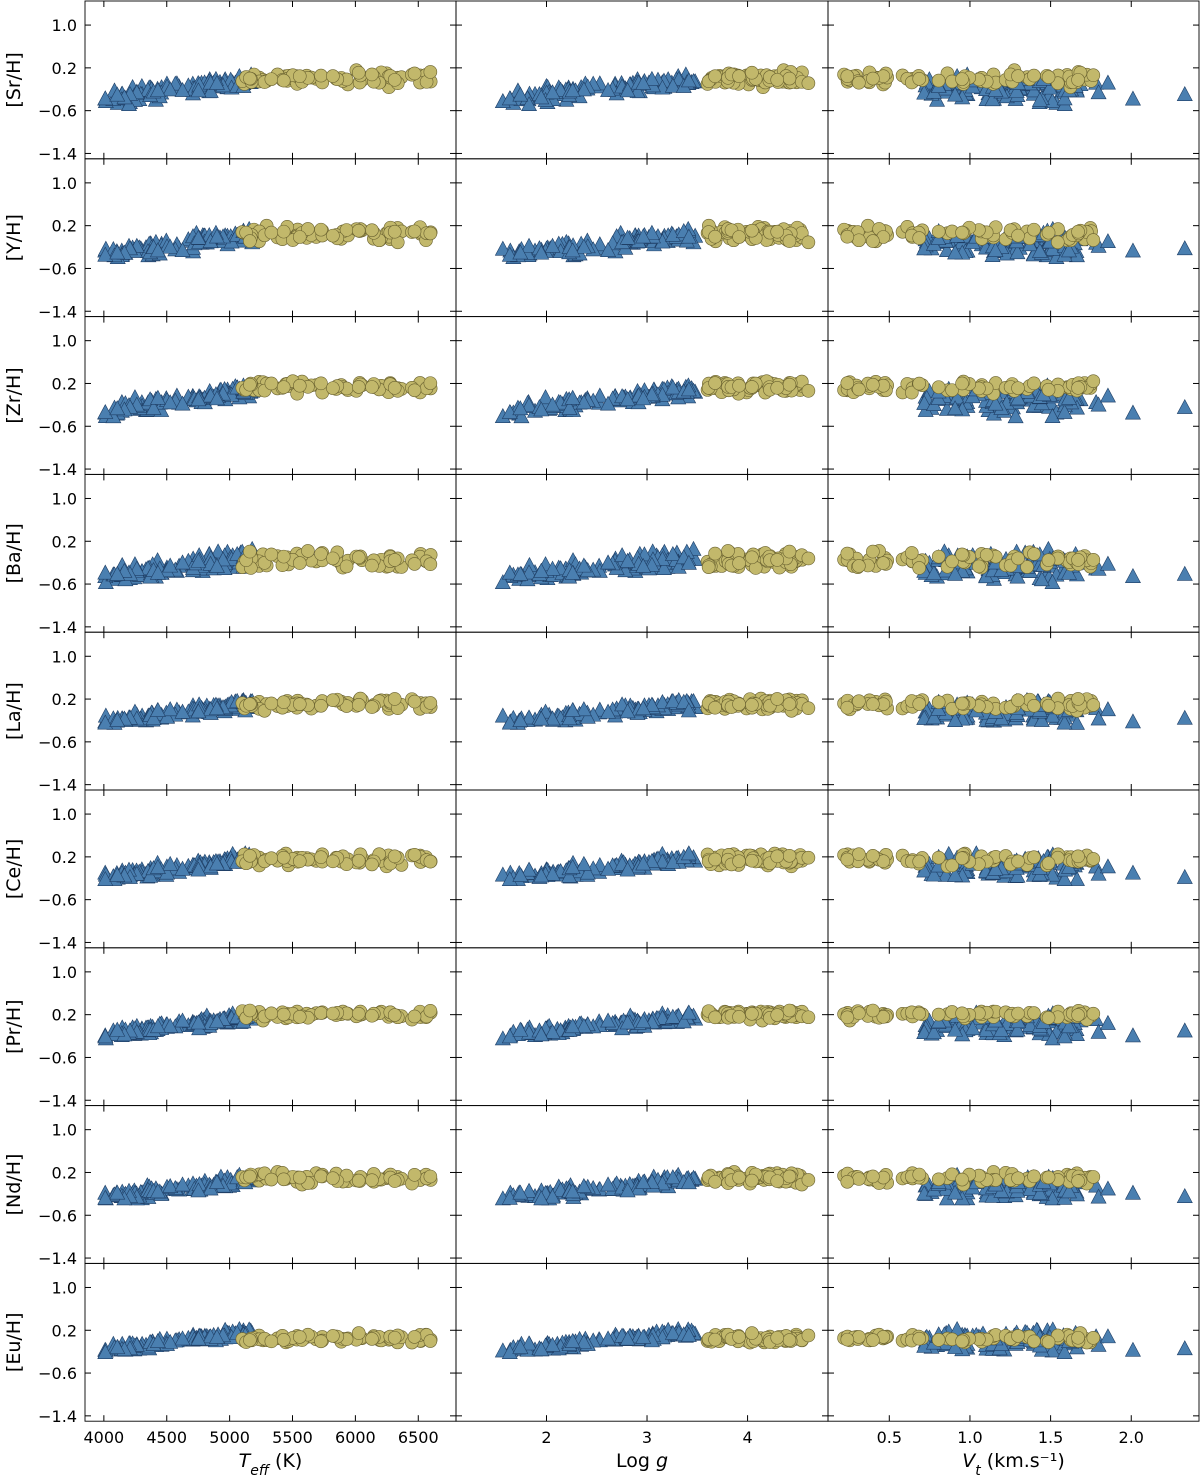 The width and height of the screenshot is (1200, 1482). What do you see at coordinates (14, 869) in the screenshot?
I see `y-axis-label: [Ce/H]` at bounding box center [14, 869].